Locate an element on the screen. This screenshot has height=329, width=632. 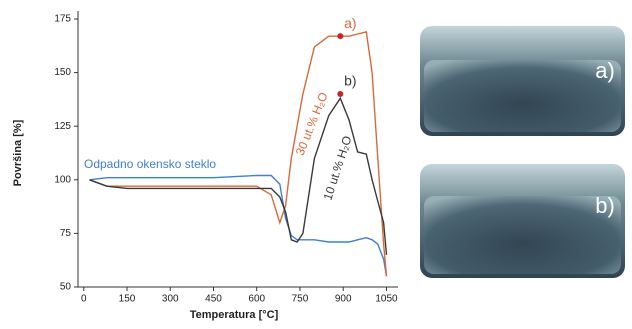
x-tick-label: 750 is located at coordinates (300, 299).